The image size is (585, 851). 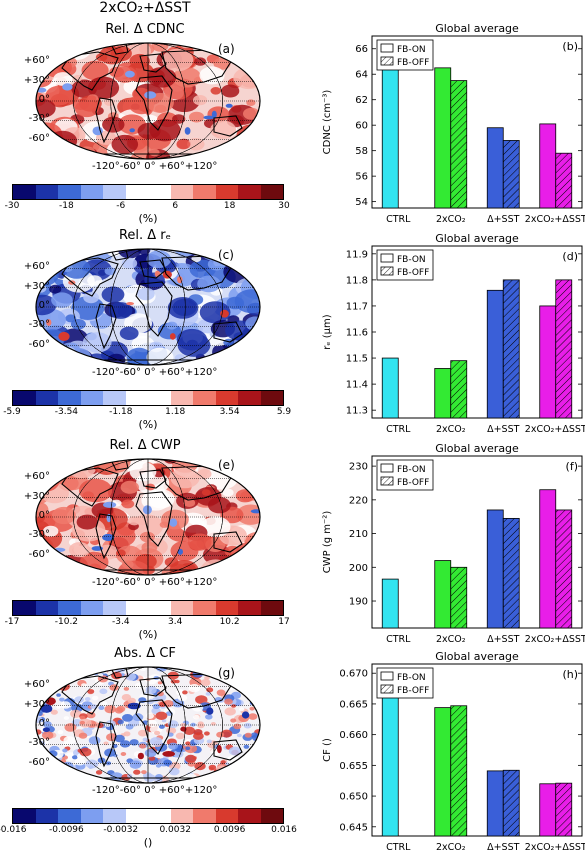 I want to click on colorbar-tick-label: -0.016, so click(x=13, y=830).